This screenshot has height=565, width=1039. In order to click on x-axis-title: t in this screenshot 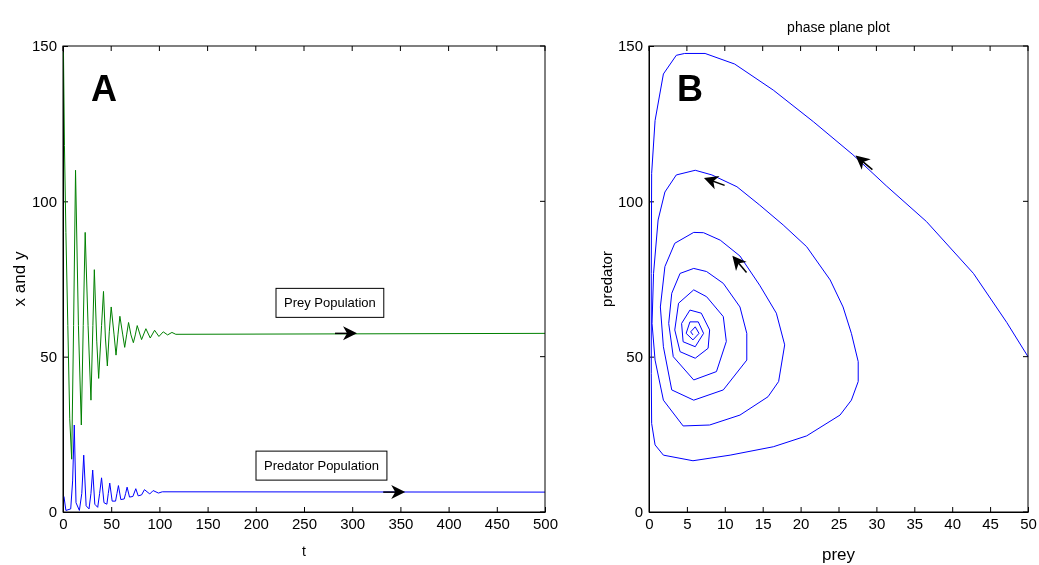, I will do `click(304, 551)`.